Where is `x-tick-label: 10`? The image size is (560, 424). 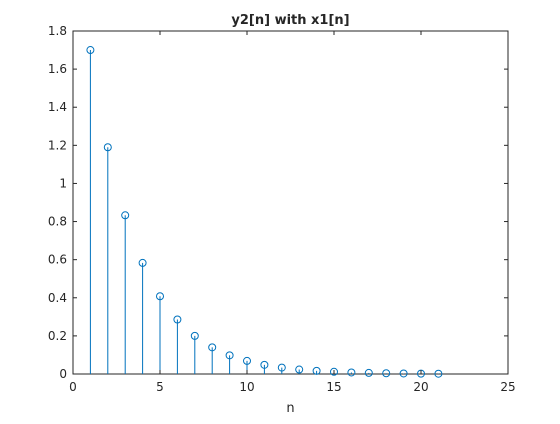
x-tick-label: 10 is located at coordinates (246, 387).